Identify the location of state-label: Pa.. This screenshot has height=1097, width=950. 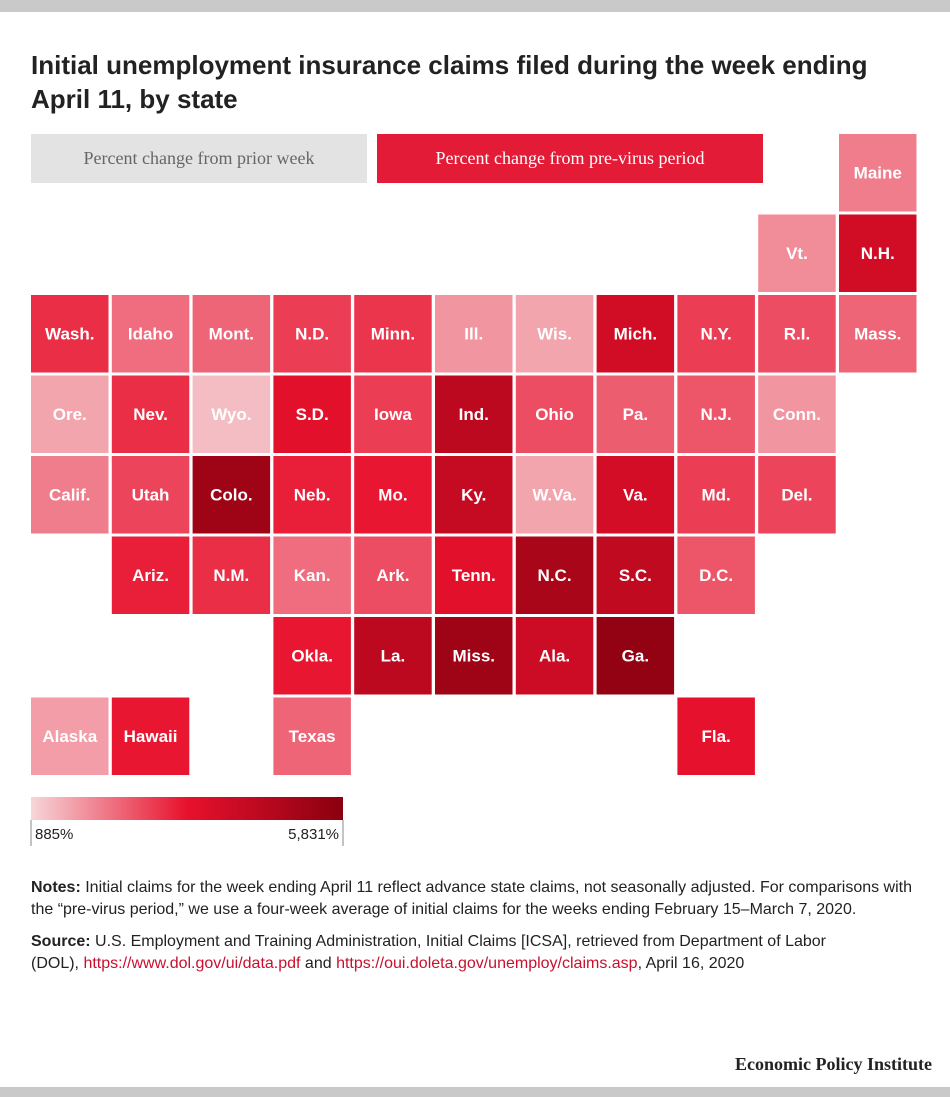
(636, 414).